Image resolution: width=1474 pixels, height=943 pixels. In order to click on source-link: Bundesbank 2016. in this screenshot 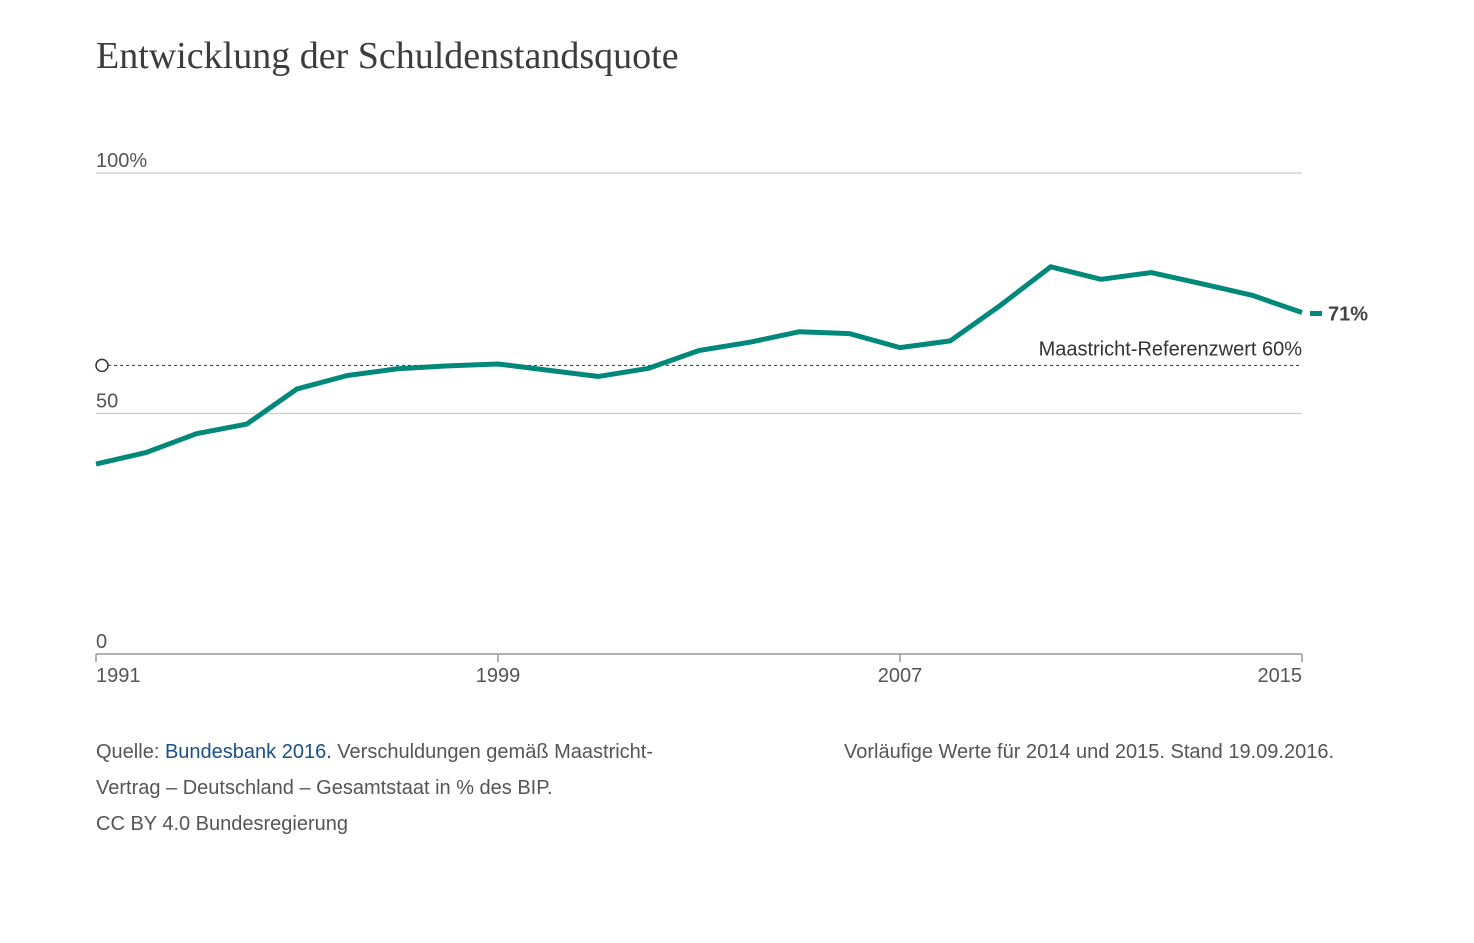, I will do `click(248, 752)`.